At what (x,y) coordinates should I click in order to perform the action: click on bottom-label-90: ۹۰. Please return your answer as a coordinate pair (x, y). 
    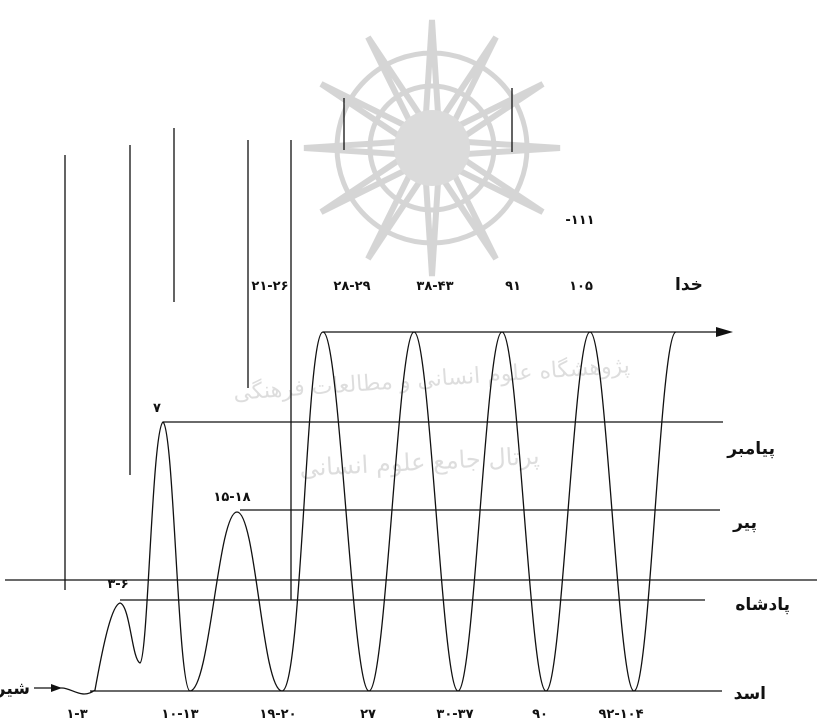
    Looking at the image, I should click on (540, 714).